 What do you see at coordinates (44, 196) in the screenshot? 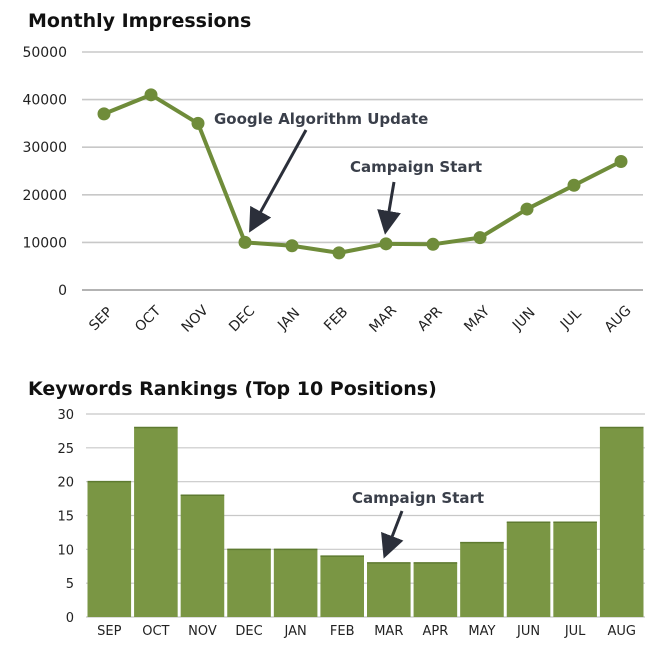
I see `y-tick-label: 20000` at bounding box center [44, 196].